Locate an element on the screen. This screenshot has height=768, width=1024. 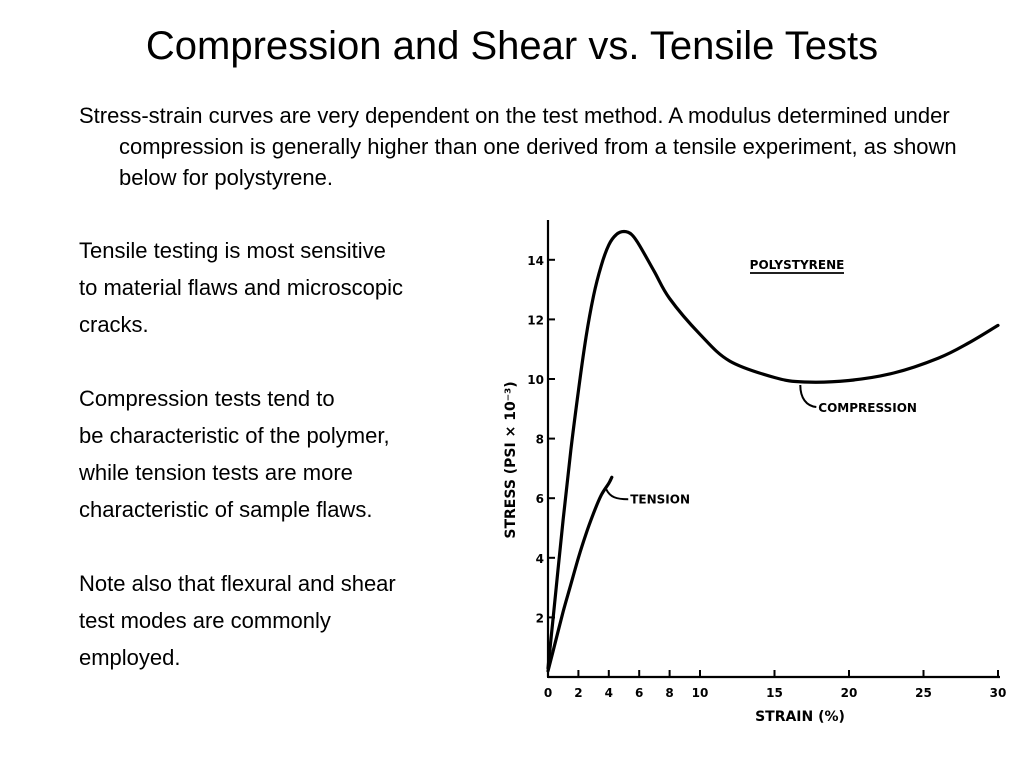
x-tick-label: 10 is located at coordinates (700, 693).